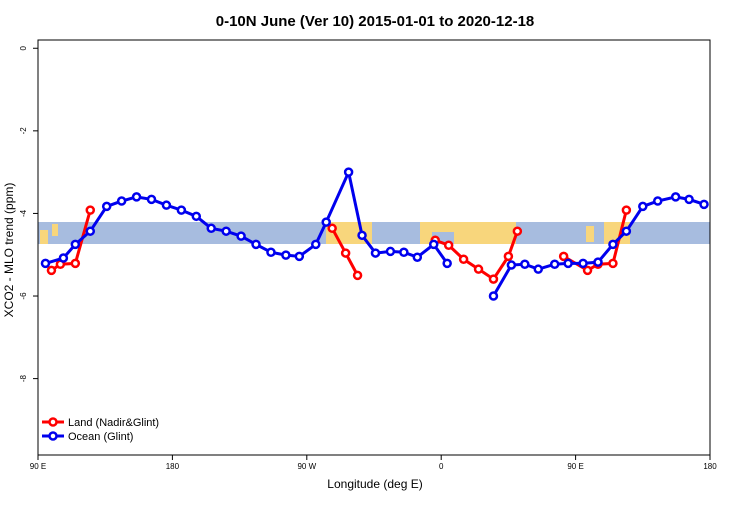  Describe the element at coordinates (374, 484) in the screenshot. I see `x-axis-label: Longitude (deg E)` at that location.